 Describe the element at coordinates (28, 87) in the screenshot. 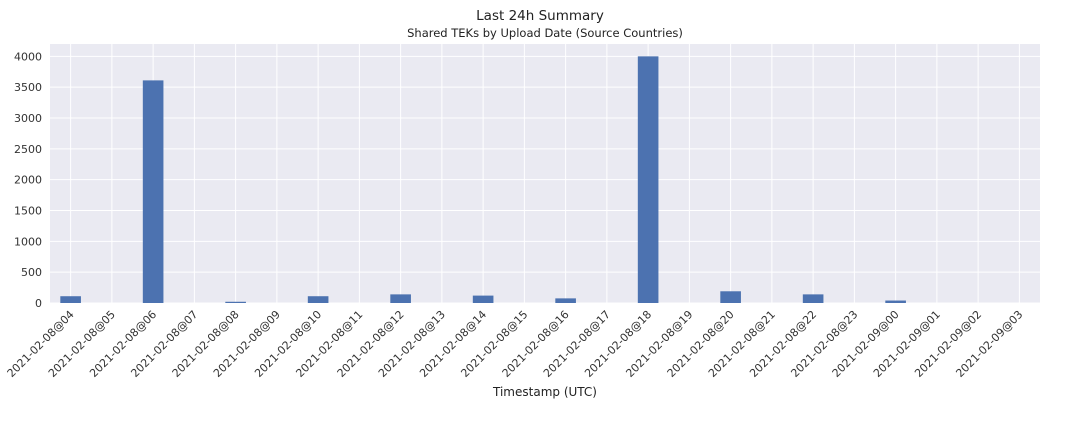

I see `y-tick-label: 3500` at that location.